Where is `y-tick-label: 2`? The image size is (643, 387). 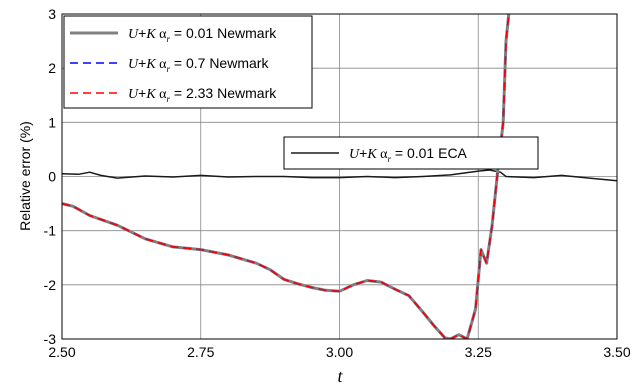
y-tick-label: 2 is located at coordinates (52, 68).